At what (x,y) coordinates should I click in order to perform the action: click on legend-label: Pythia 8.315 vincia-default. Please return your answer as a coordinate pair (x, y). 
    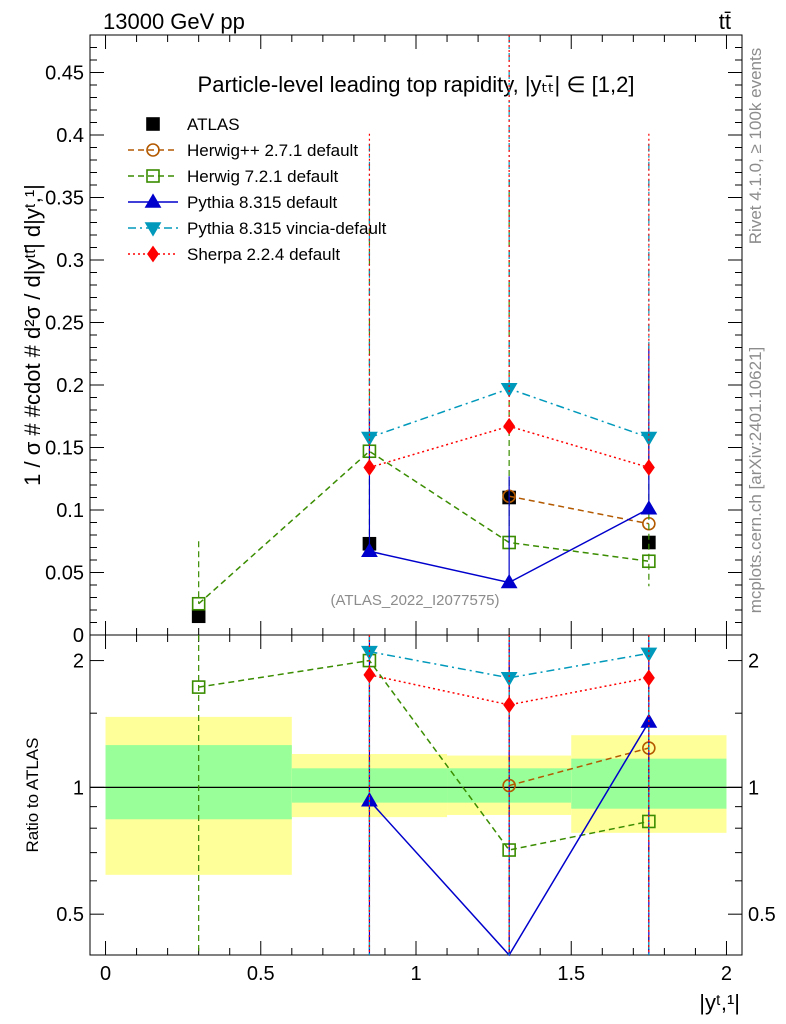
    Looking at the image, I should click on (287, 228).